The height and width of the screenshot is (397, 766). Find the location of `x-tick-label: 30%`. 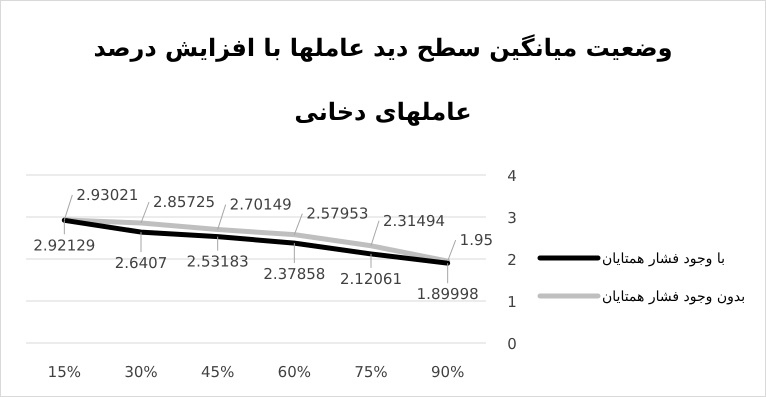

x-tick-label: 30% is located at coordinates (141, 372).